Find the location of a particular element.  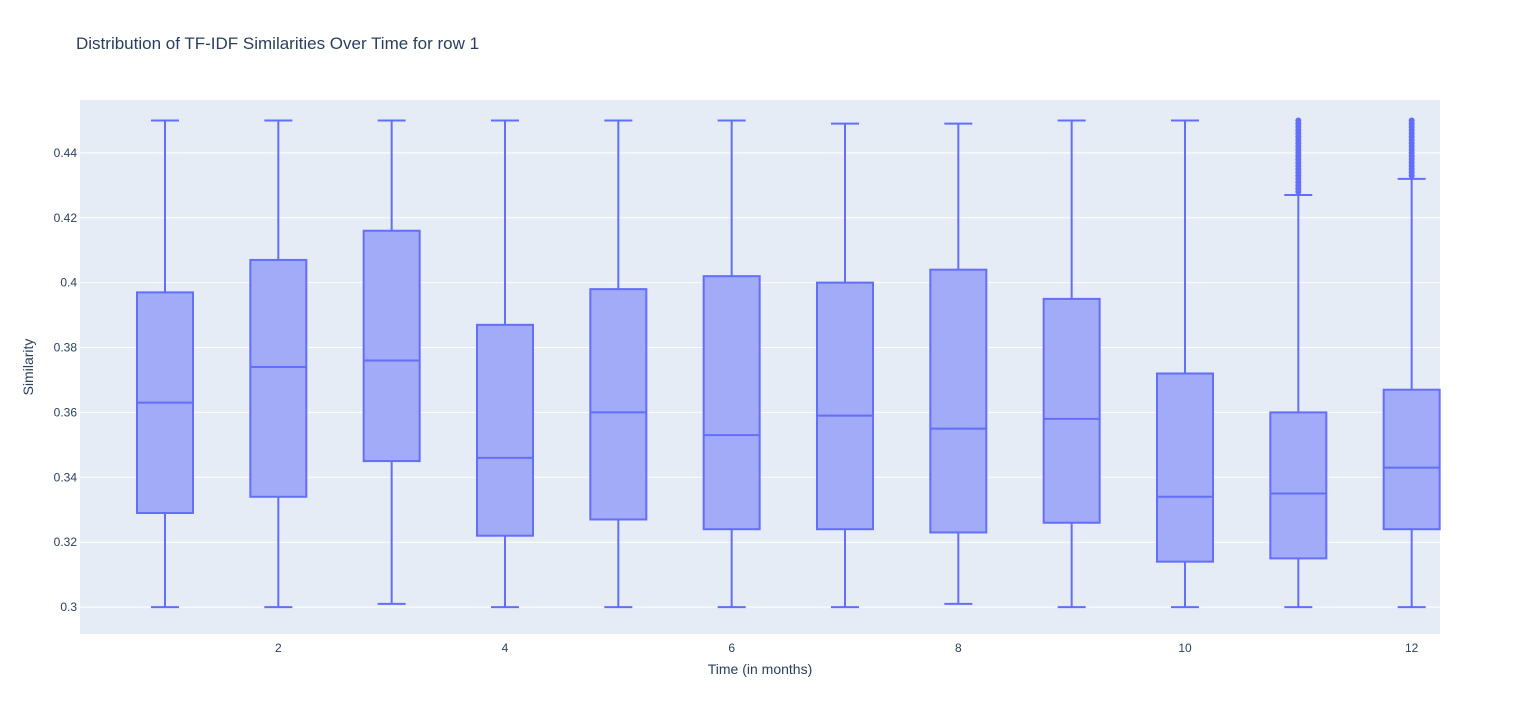

x-tick-label: 2 is located at coordinates (278, 648).